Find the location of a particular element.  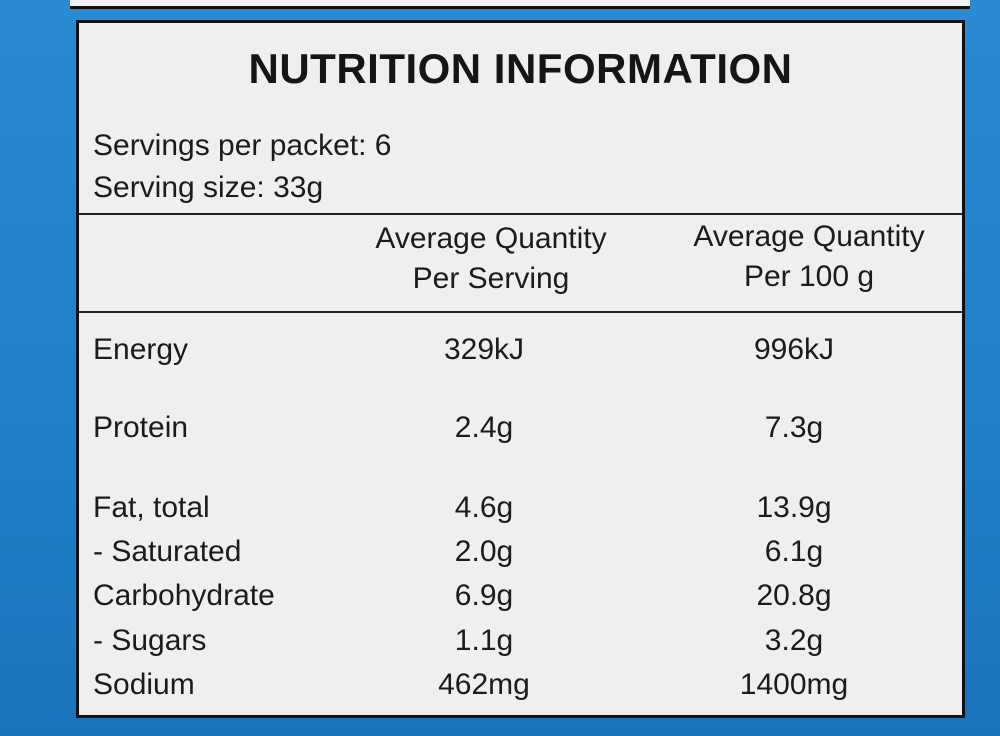

nutrient-row-fat-total: Fat, total 4.6g 13.9g is located at coordinates (520, 511).